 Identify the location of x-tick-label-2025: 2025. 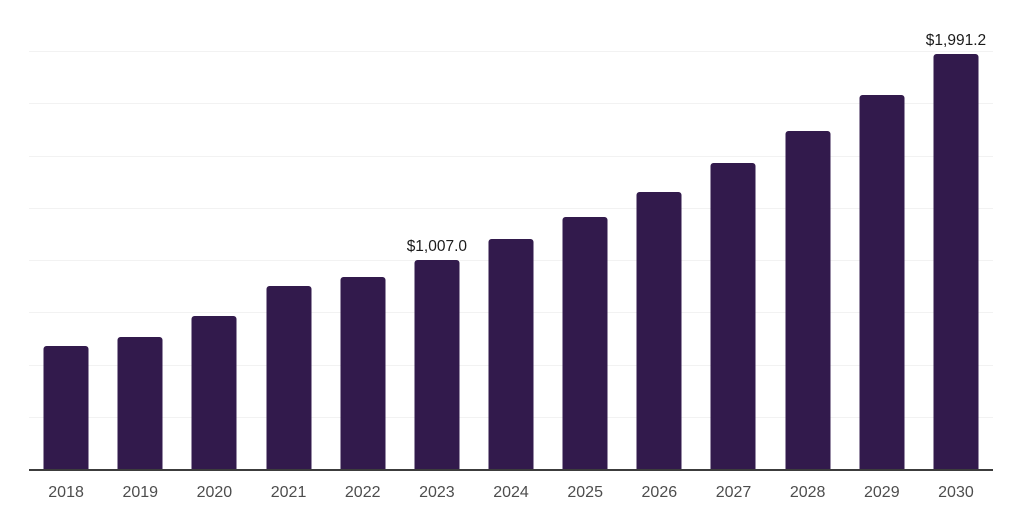
(585, 492).